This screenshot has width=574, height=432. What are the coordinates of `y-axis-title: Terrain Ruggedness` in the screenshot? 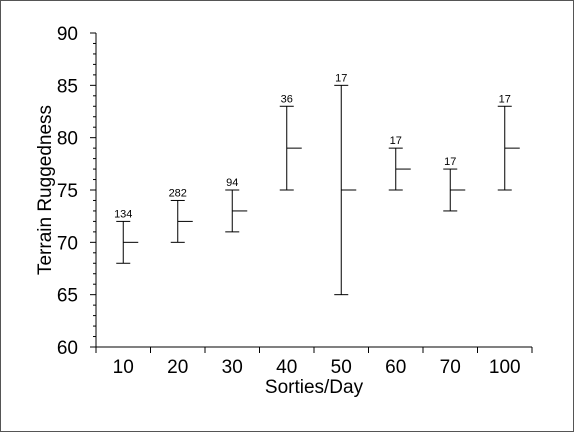 It's located at (45, 190).